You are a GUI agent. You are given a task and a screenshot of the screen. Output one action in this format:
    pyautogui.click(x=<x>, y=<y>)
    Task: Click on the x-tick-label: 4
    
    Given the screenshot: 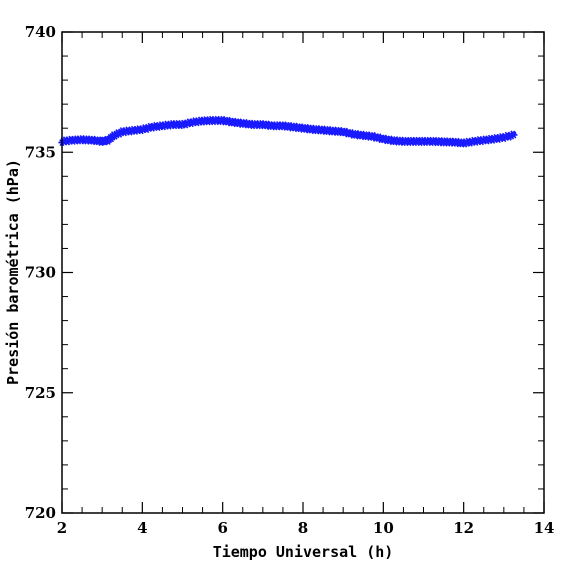 What is the action you would take?
    pyautogui.click(x=142, y=528)
    